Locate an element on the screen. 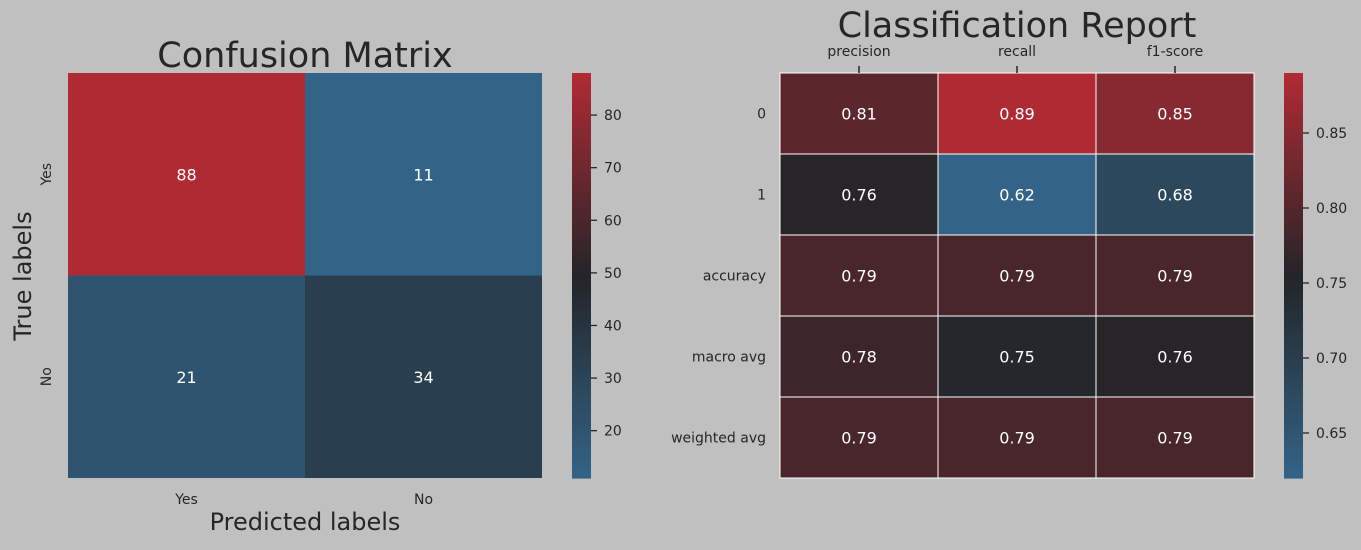  colorbar-tick-label: 70 is located at coordinates (613, 169).